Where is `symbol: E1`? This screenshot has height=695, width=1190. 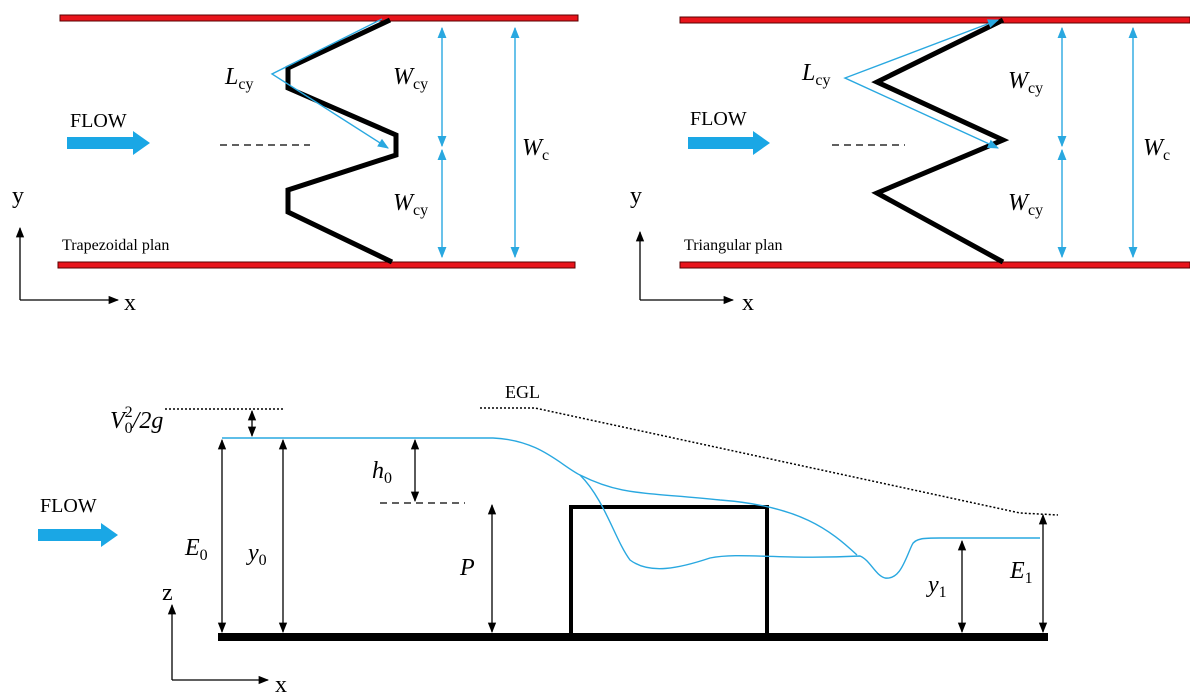 symbol: E1 is located at coordinates (1021, 572).